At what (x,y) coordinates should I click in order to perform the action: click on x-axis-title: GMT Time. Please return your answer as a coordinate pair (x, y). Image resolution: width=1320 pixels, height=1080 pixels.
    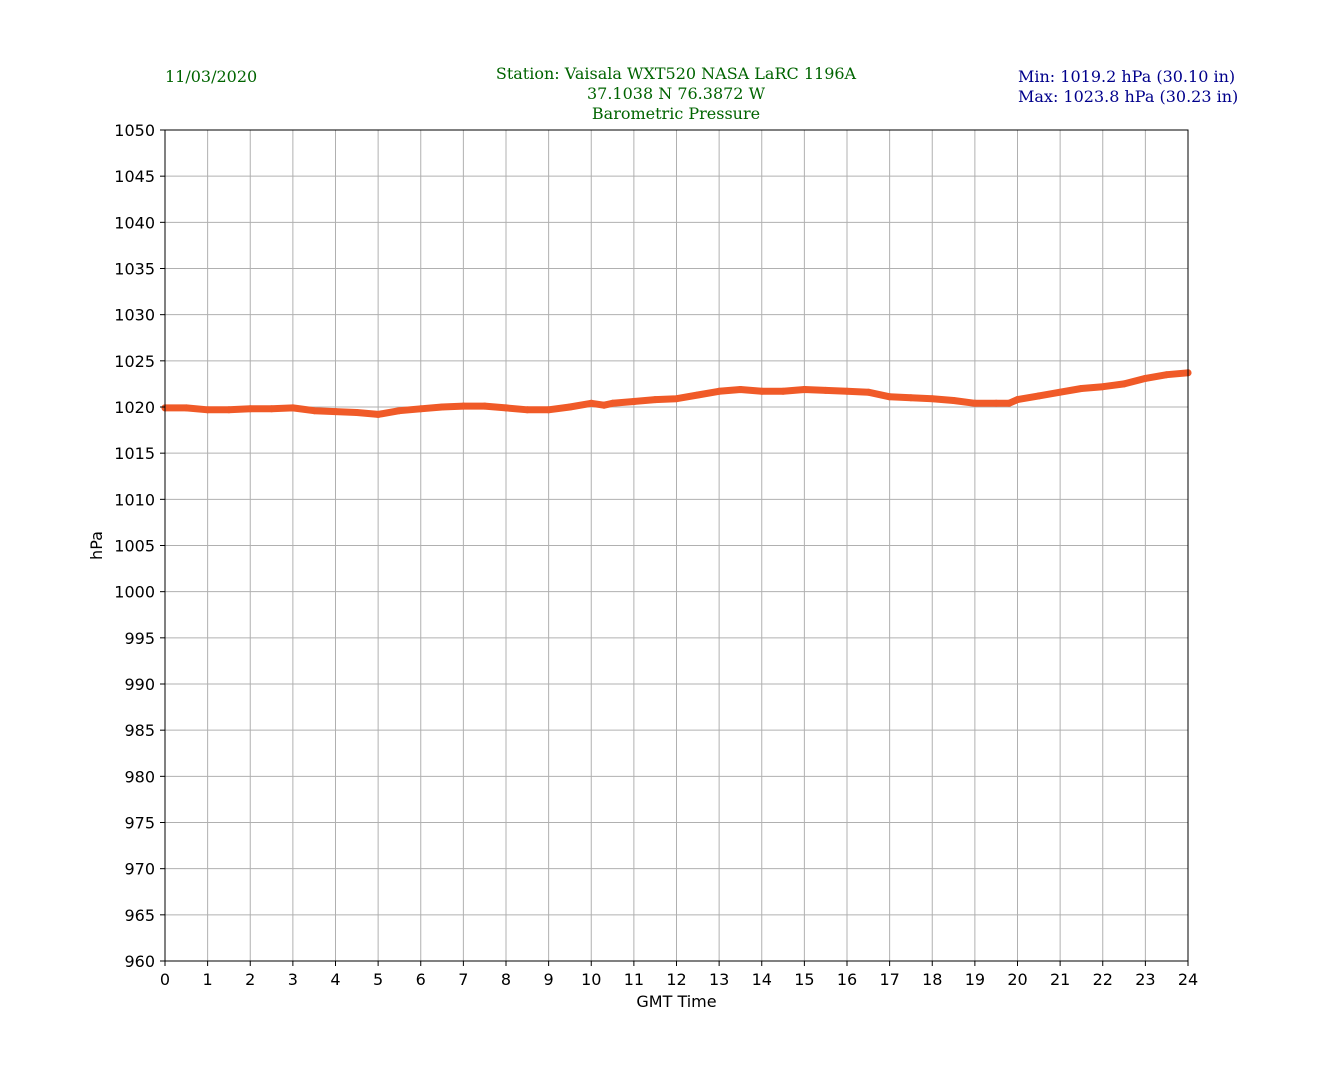
    Looking at the image, I should click on (676, 1001).